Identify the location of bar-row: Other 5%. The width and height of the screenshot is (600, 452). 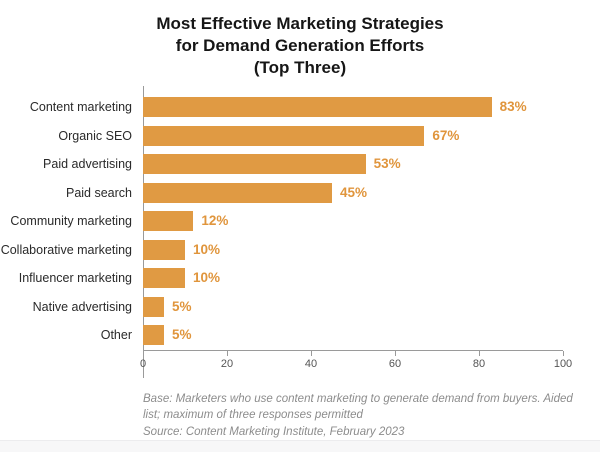
(281, 335).